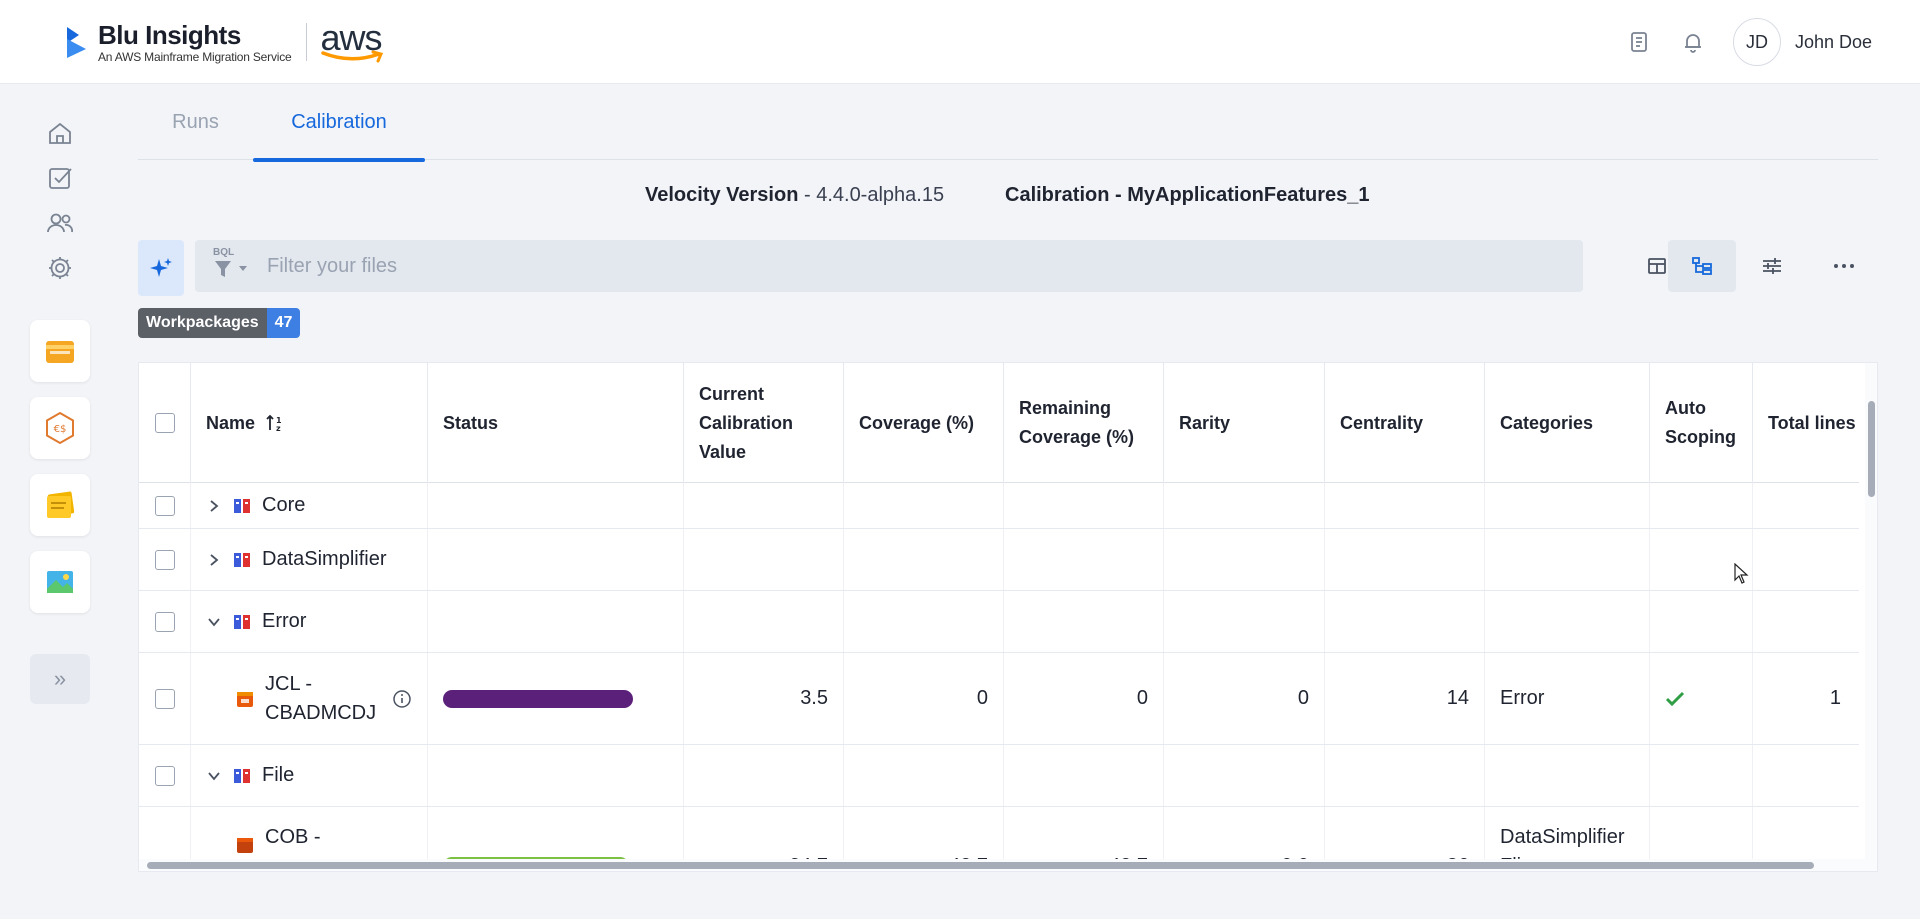 The image size is (1920, 919). What do you see at coordinates (1701, 423) in the screenshot?
I see `col-auto-scoping: Auto Scoping` at bounding box center [1701, 423].